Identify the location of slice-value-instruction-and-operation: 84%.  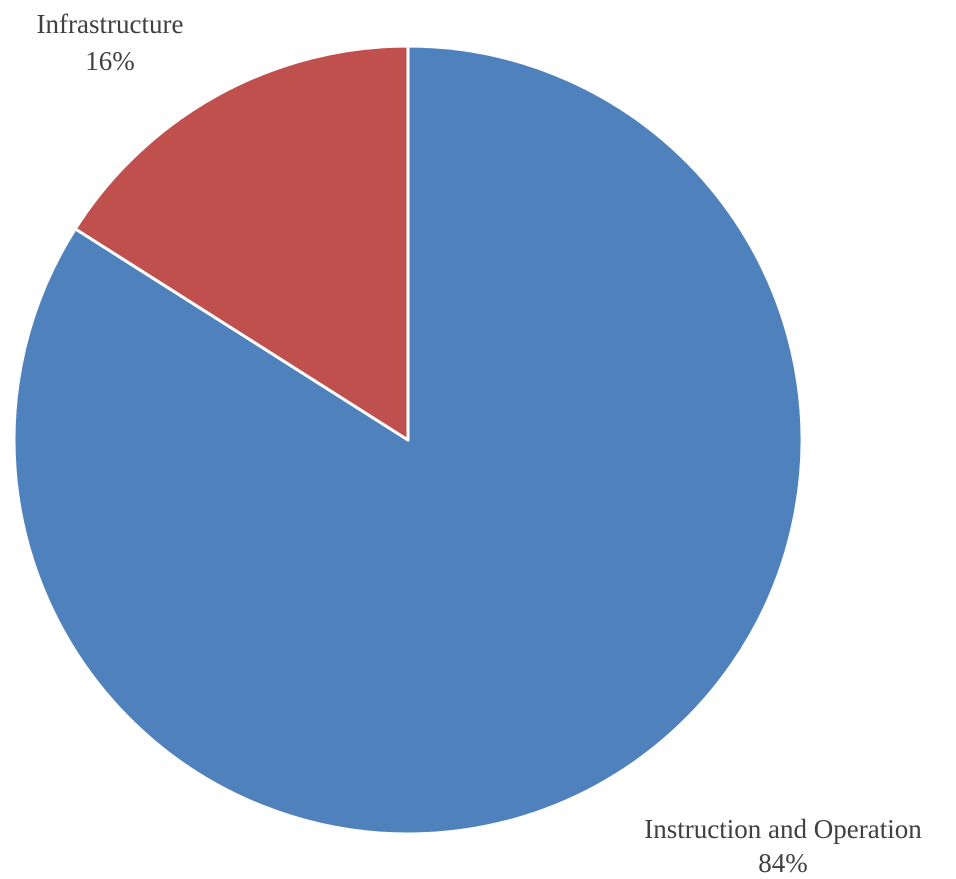
(783, 863).